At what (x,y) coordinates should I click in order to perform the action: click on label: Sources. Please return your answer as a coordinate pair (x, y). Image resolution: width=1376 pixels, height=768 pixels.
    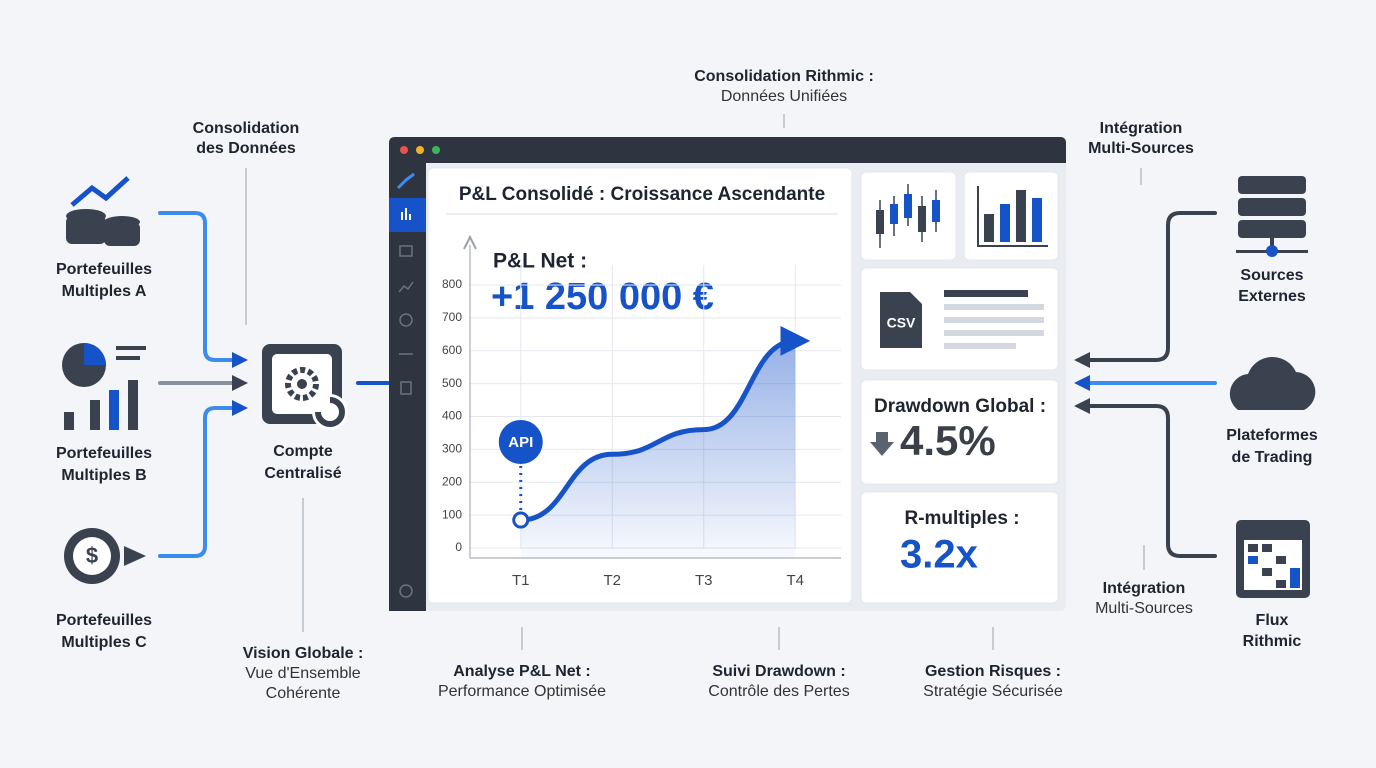
    Looking at the image, I should click on (1271, 275).